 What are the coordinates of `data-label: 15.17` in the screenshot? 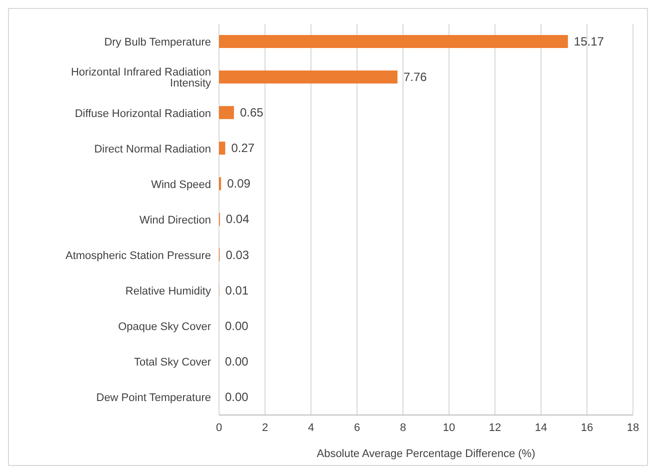 It's located at (589, 41).